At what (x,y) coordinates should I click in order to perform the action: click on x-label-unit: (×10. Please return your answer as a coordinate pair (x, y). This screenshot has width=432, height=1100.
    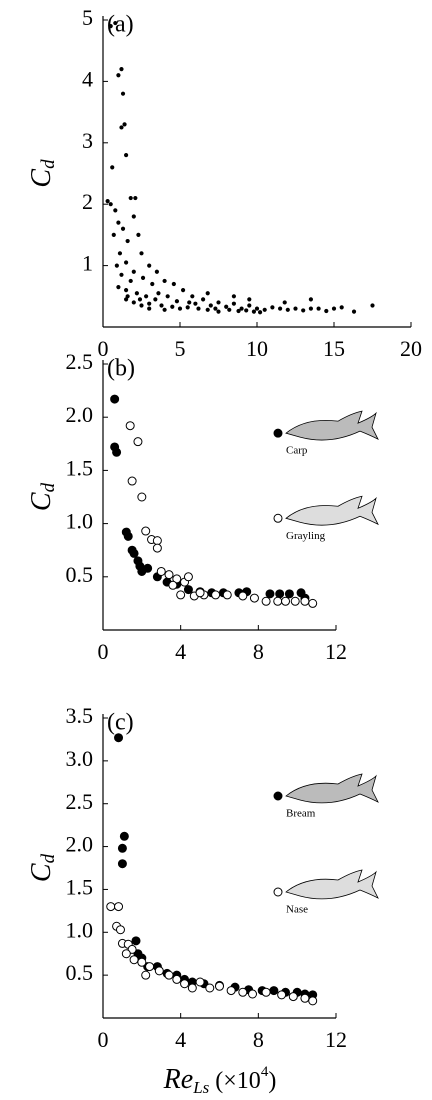
    Looking at the image, I should click on (238, 1081).